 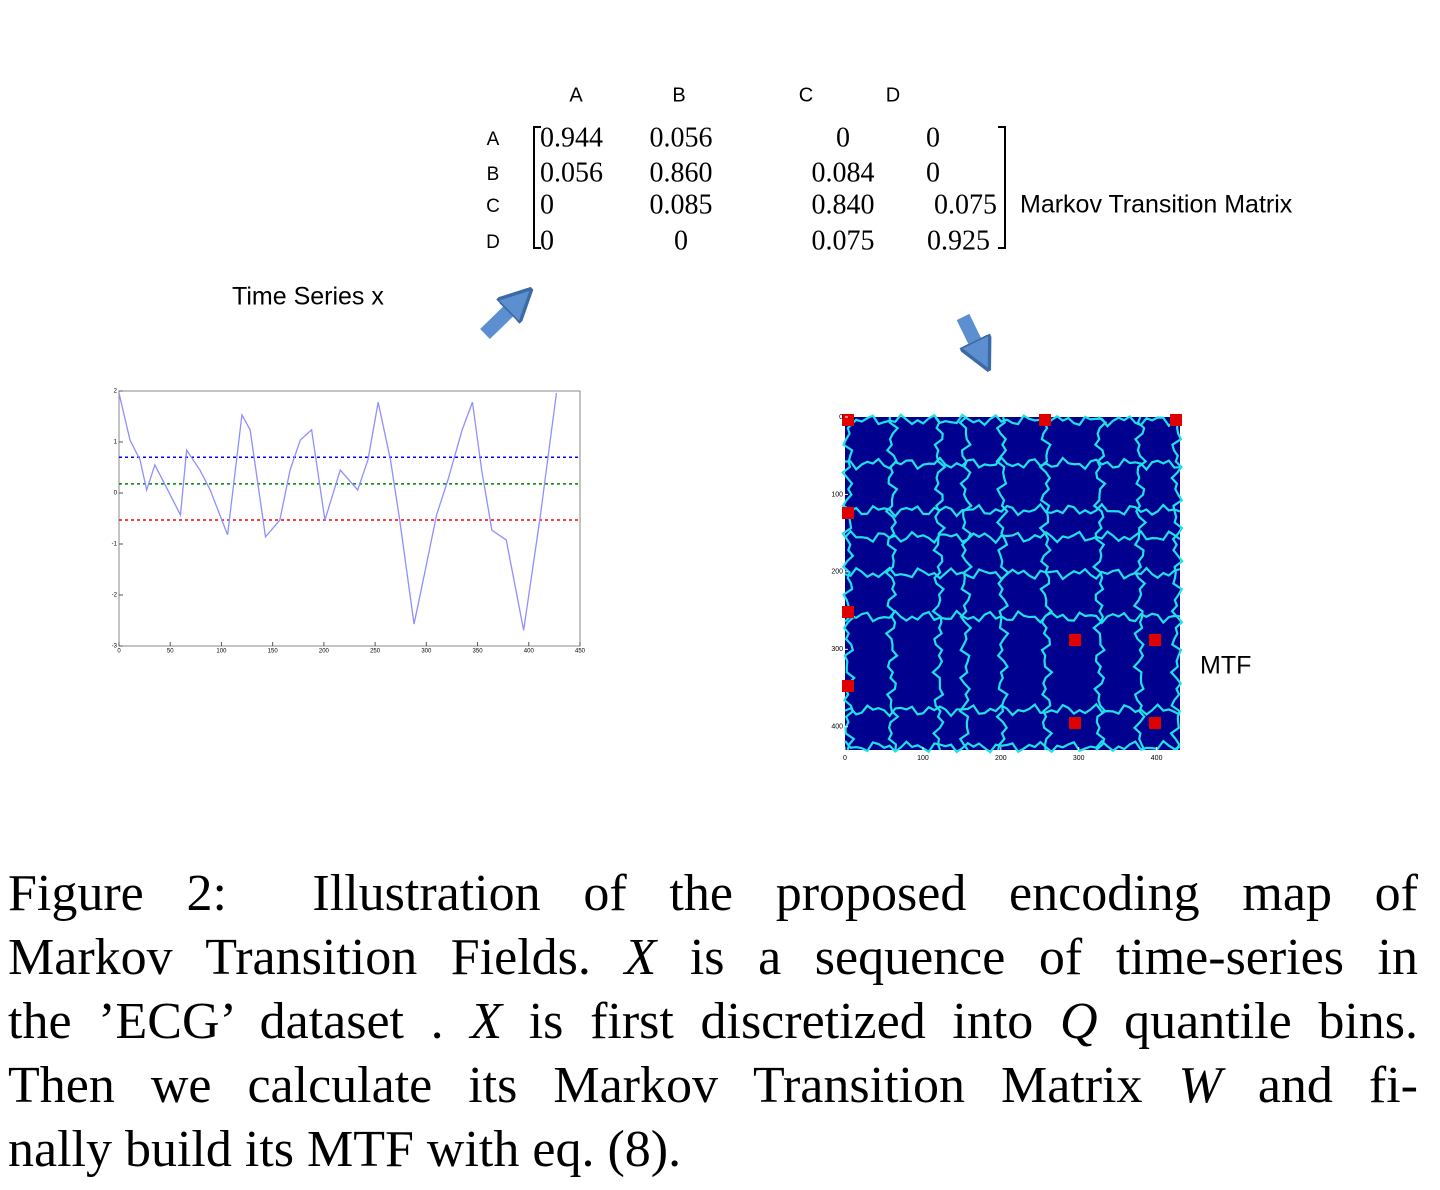 I want to click on matrix-cell: 0.925, so click(x=958, y=240).